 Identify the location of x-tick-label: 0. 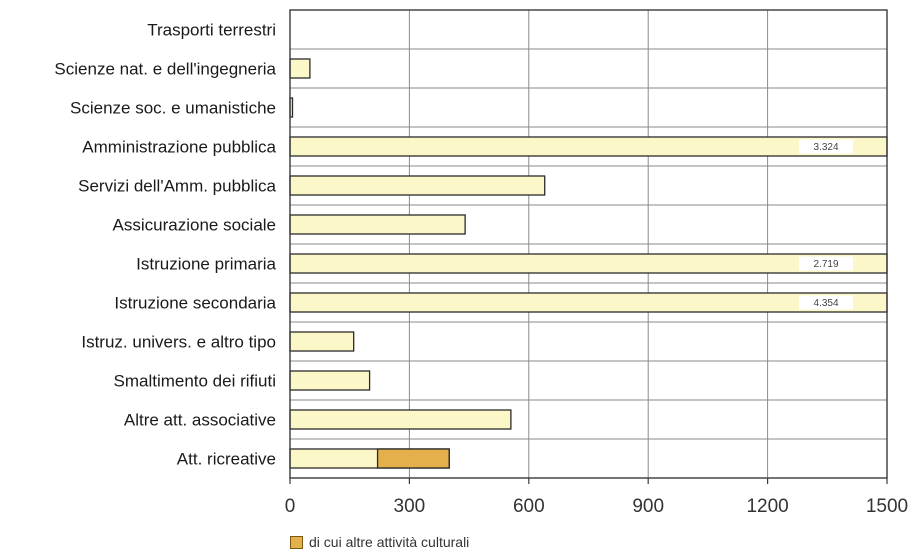
(290, 506).